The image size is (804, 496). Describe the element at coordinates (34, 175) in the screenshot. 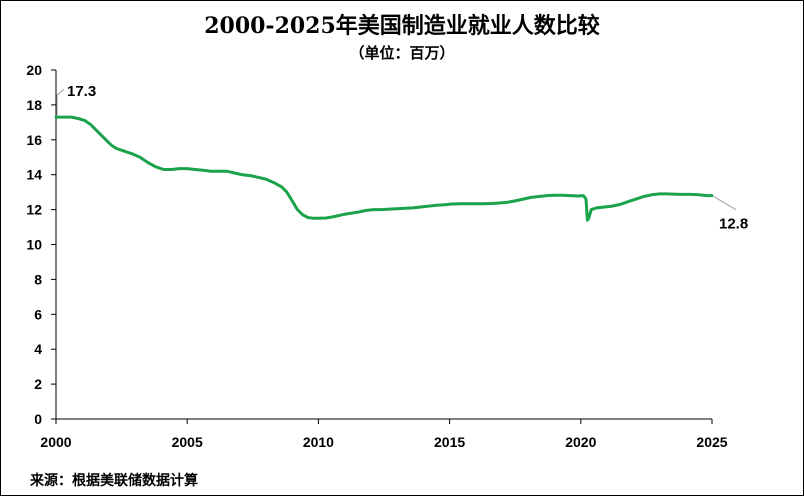

I see `y-tick-label: 14` at that location.